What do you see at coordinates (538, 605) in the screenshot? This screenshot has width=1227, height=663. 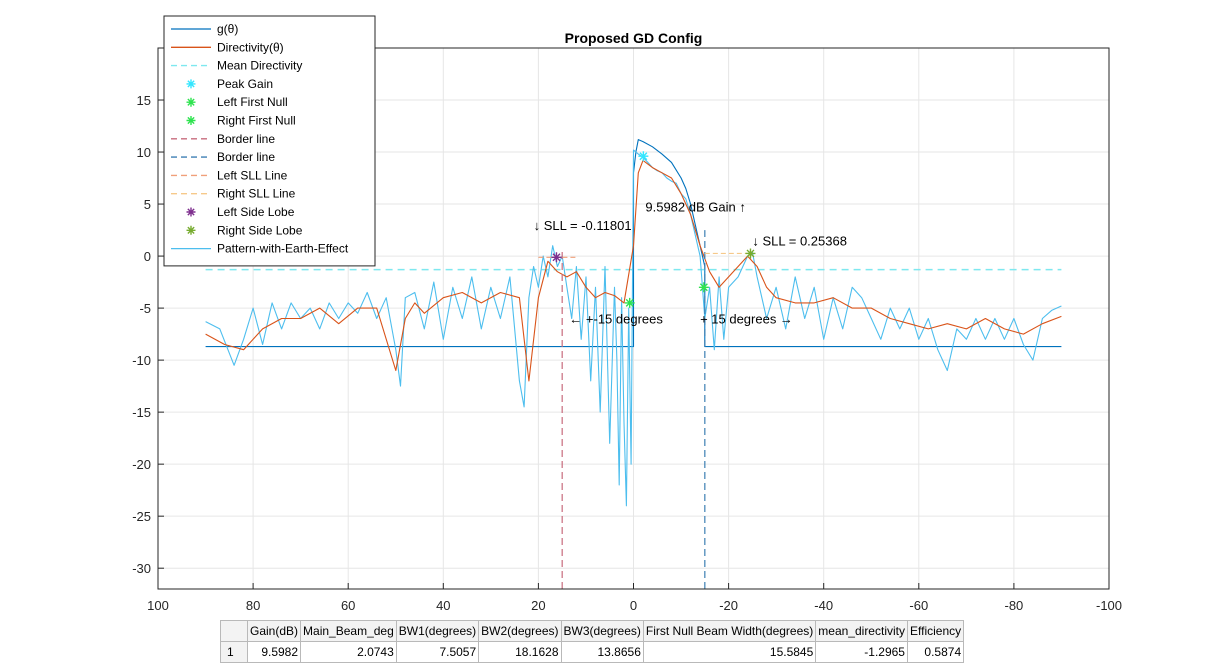 I see `x-tick-label: 20` at bounding box center [538, 605].